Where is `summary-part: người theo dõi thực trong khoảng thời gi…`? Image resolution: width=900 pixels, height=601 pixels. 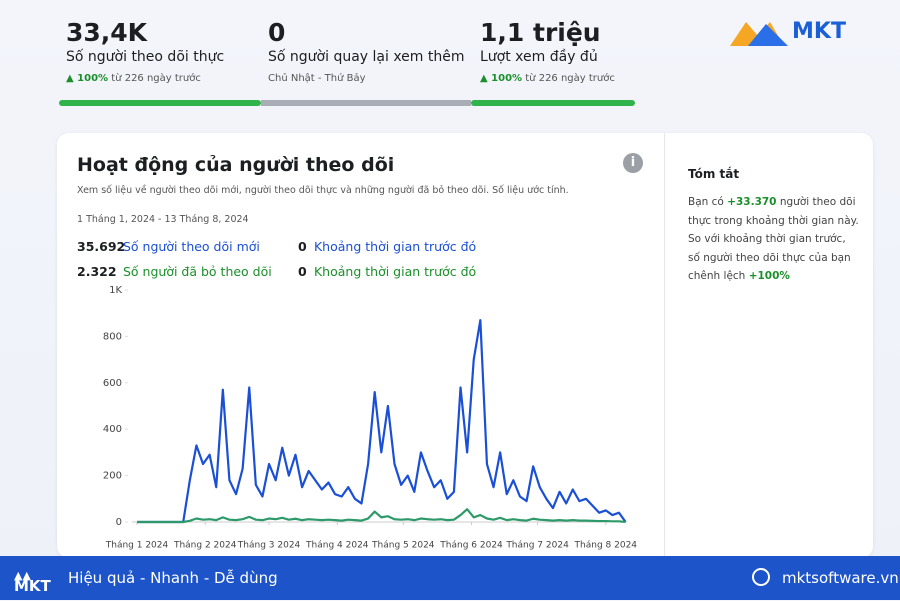 summary-part: người theo dõi thực trong khoảng thời gi… is located at coordinates (773, 239).